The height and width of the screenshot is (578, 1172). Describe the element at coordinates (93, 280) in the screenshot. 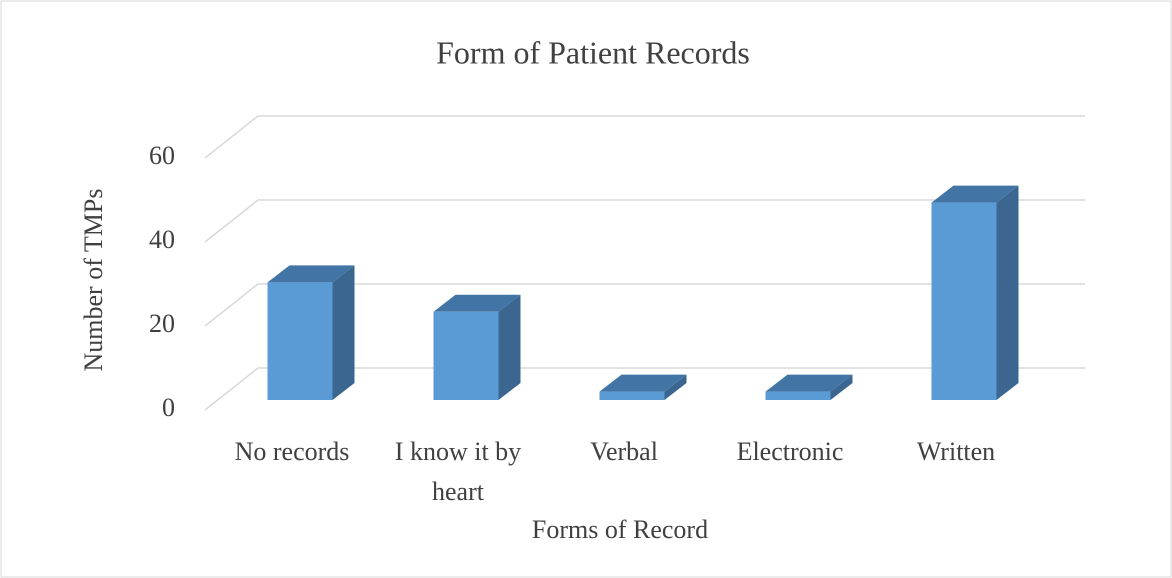

I see `y-axis-title: Number of TMPs` at that location.